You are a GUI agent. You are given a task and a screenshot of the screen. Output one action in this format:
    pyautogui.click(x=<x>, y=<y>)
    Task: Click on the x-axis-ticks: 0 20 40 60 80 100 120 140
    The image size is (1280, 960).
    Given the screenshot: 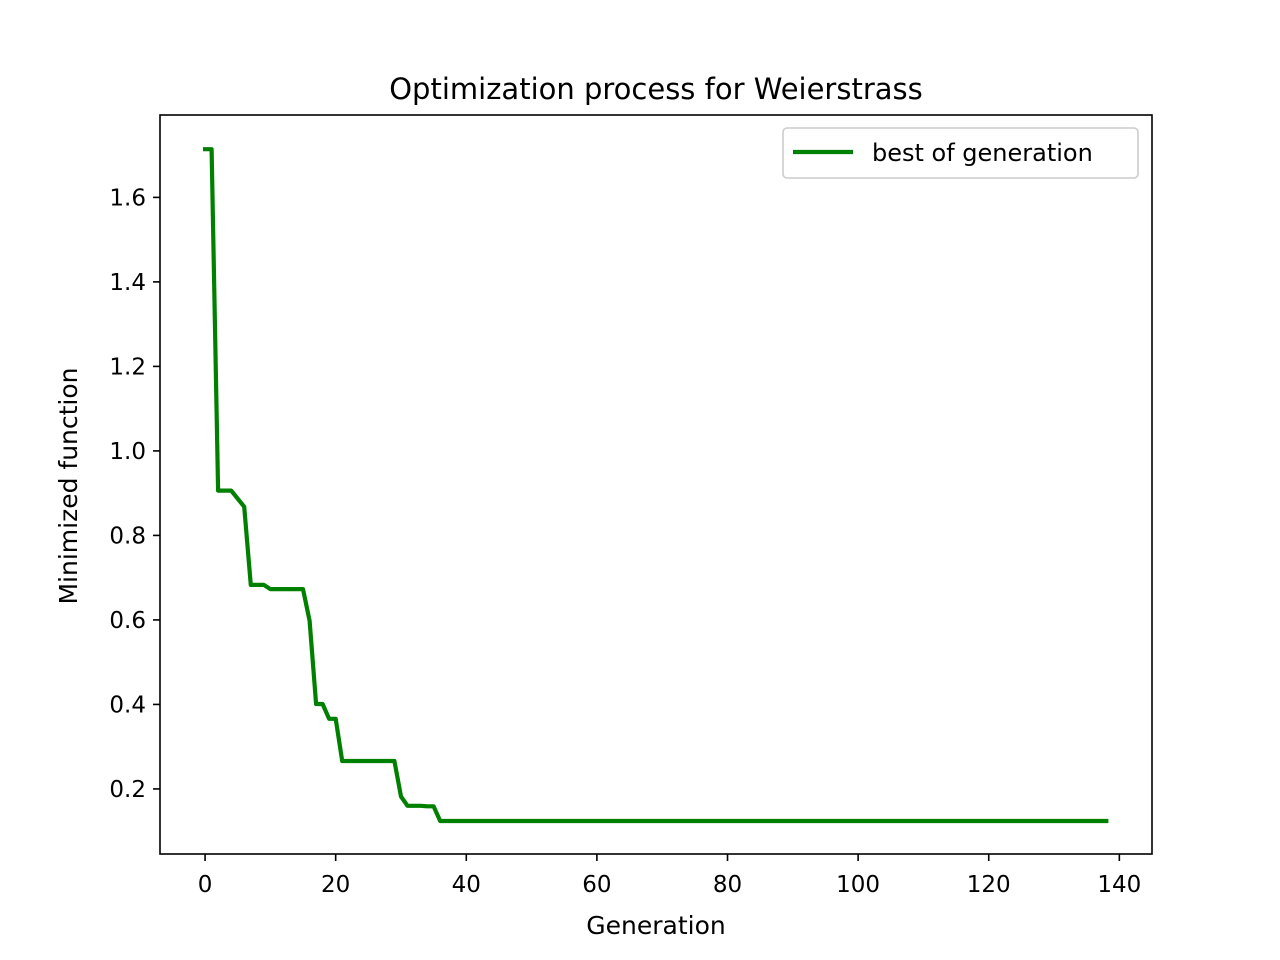 What is the action you would take?
    pyautogui.click(x=669, y=876)
    